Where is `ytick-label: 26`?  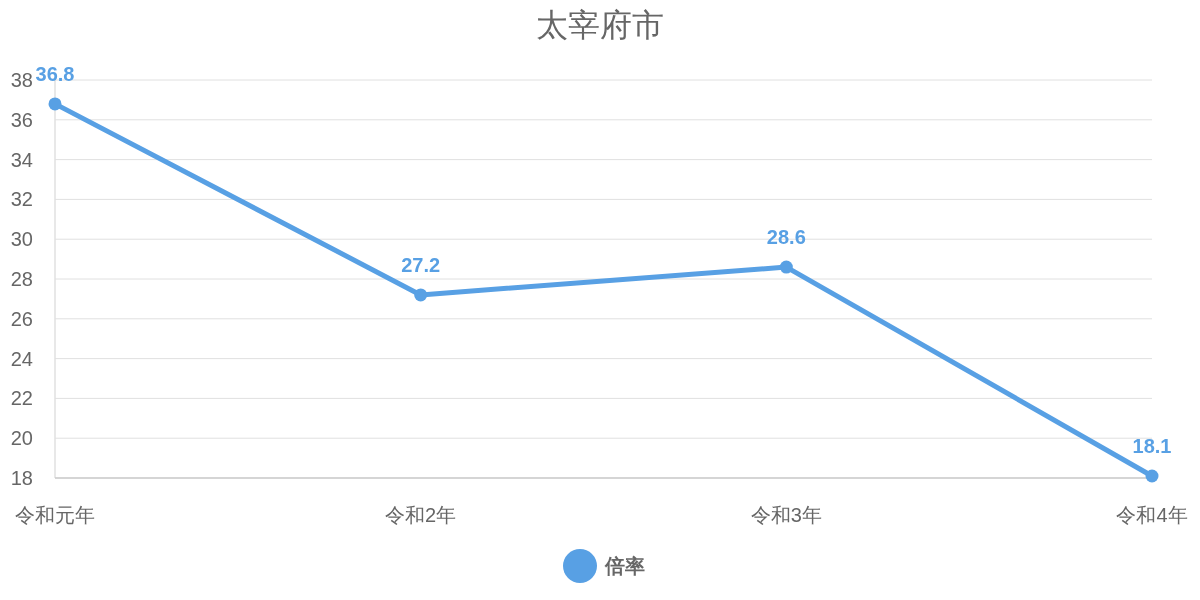
ytick-label: 26 is located at coordinates (21, 318).